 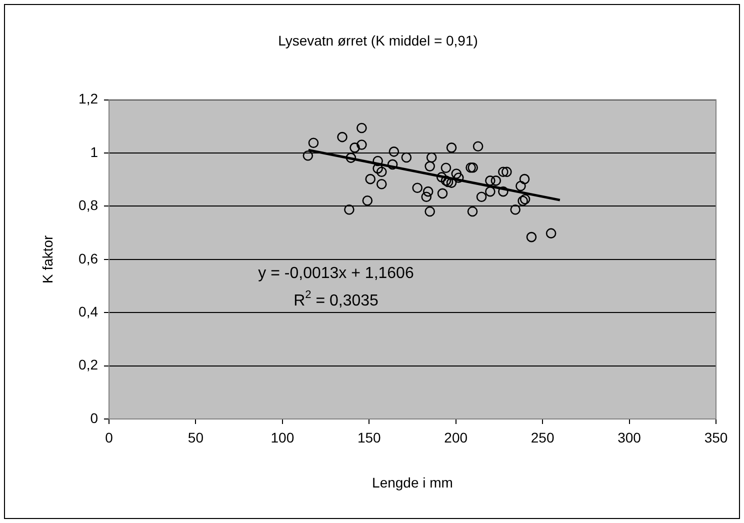 I want to click on y-tick-label: 0,6, so click(x=88, y=258).